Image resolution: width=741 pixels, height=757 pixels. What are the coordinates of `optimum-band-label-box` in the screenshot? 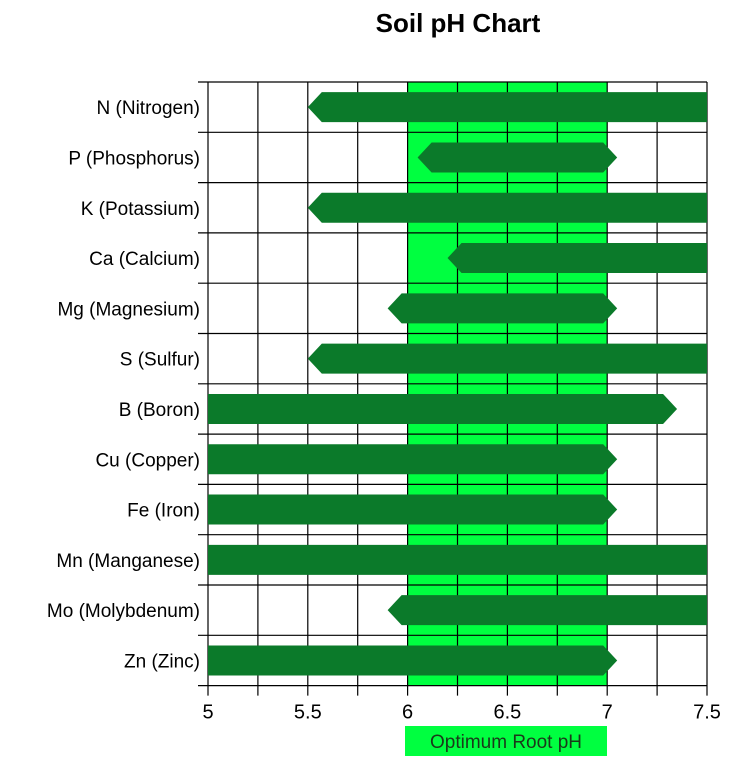 It's located at (506, 741).